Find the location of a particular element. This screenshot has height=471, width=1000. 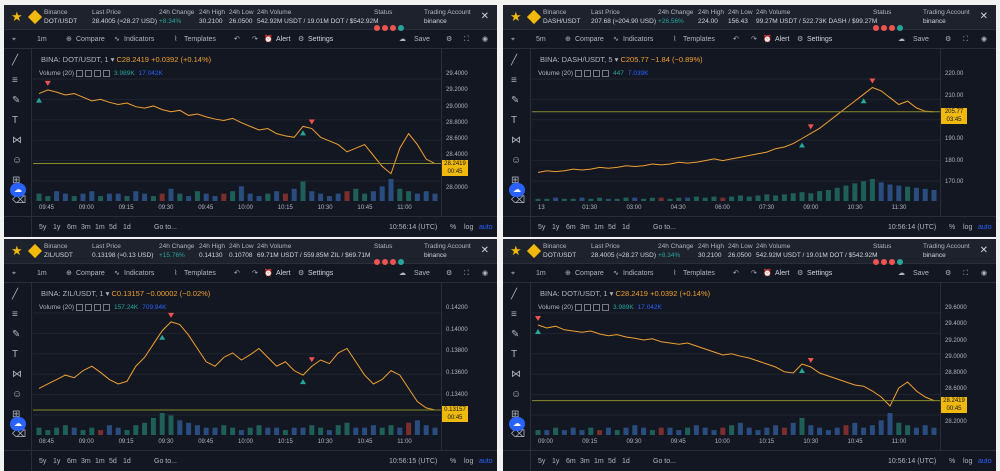

zoom-icon: ⌫ is located at coordinates (19, 200).